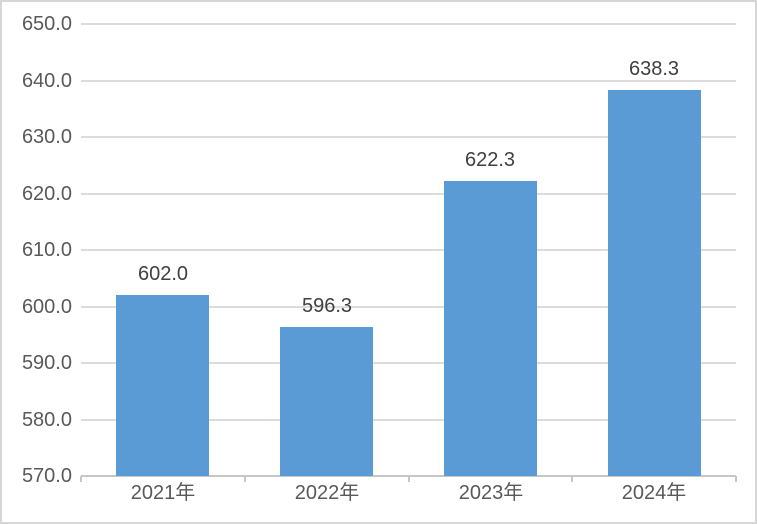  I want to click on y-axis-tick-label: 600.0, so click(46, 306).